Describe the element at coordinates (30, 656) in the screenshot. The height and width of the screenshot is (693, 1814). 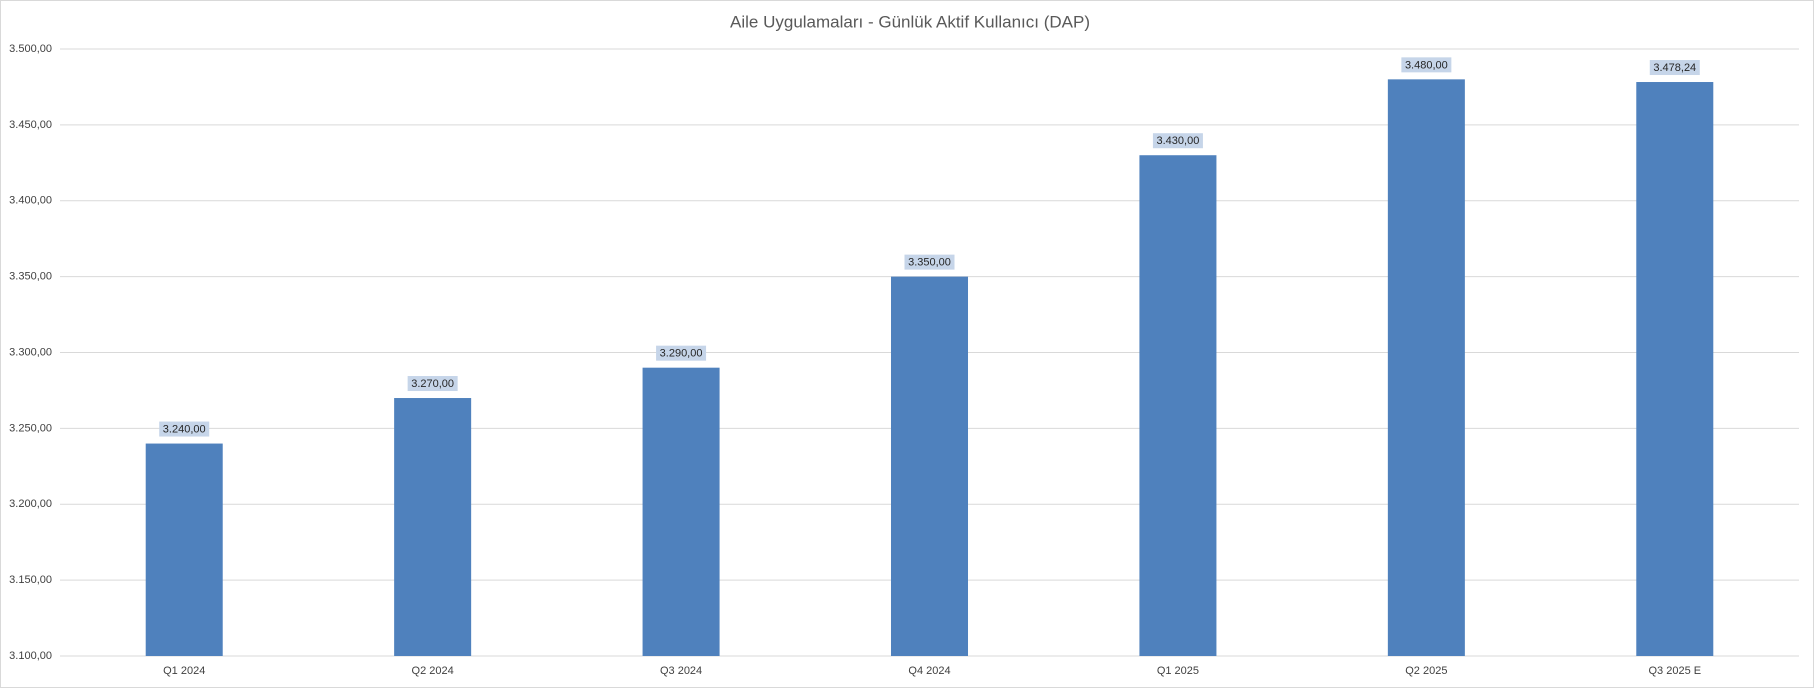
I see `y-tick-label: 3.100,00` at that location.